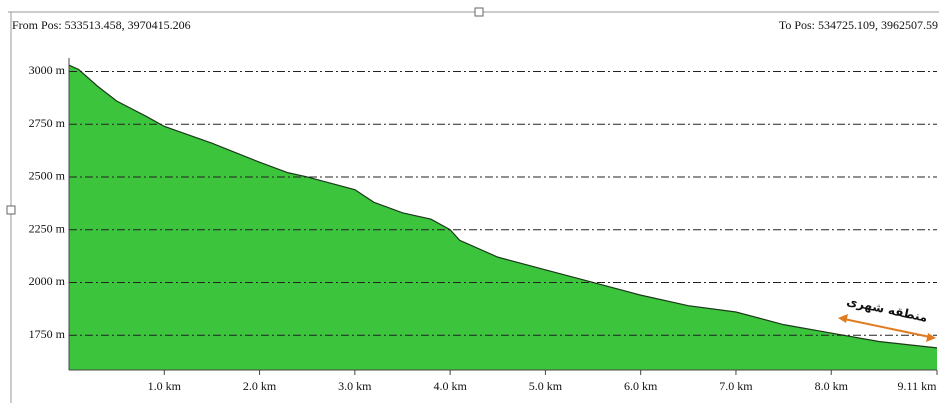 The width and height of the screenshot is (939, 403). What do you see at coordinates (355, 386) in the screenshot?
I see `x-tick-label: 3.0 km` at bounding box center [355, 386].